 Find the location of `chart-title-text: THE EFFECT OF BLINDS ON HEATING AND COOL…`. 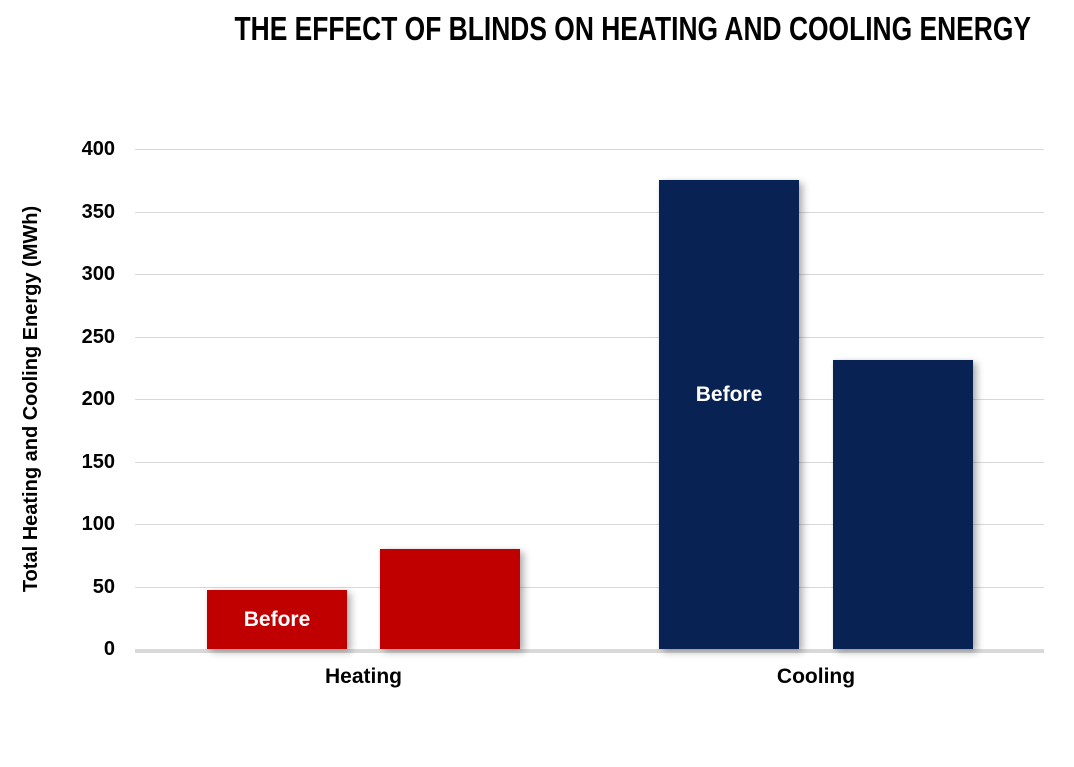

chart-title-text: THE EFFECT OF BLINDS ON HEATING AND COOL… is located at coordinates (632, 28).